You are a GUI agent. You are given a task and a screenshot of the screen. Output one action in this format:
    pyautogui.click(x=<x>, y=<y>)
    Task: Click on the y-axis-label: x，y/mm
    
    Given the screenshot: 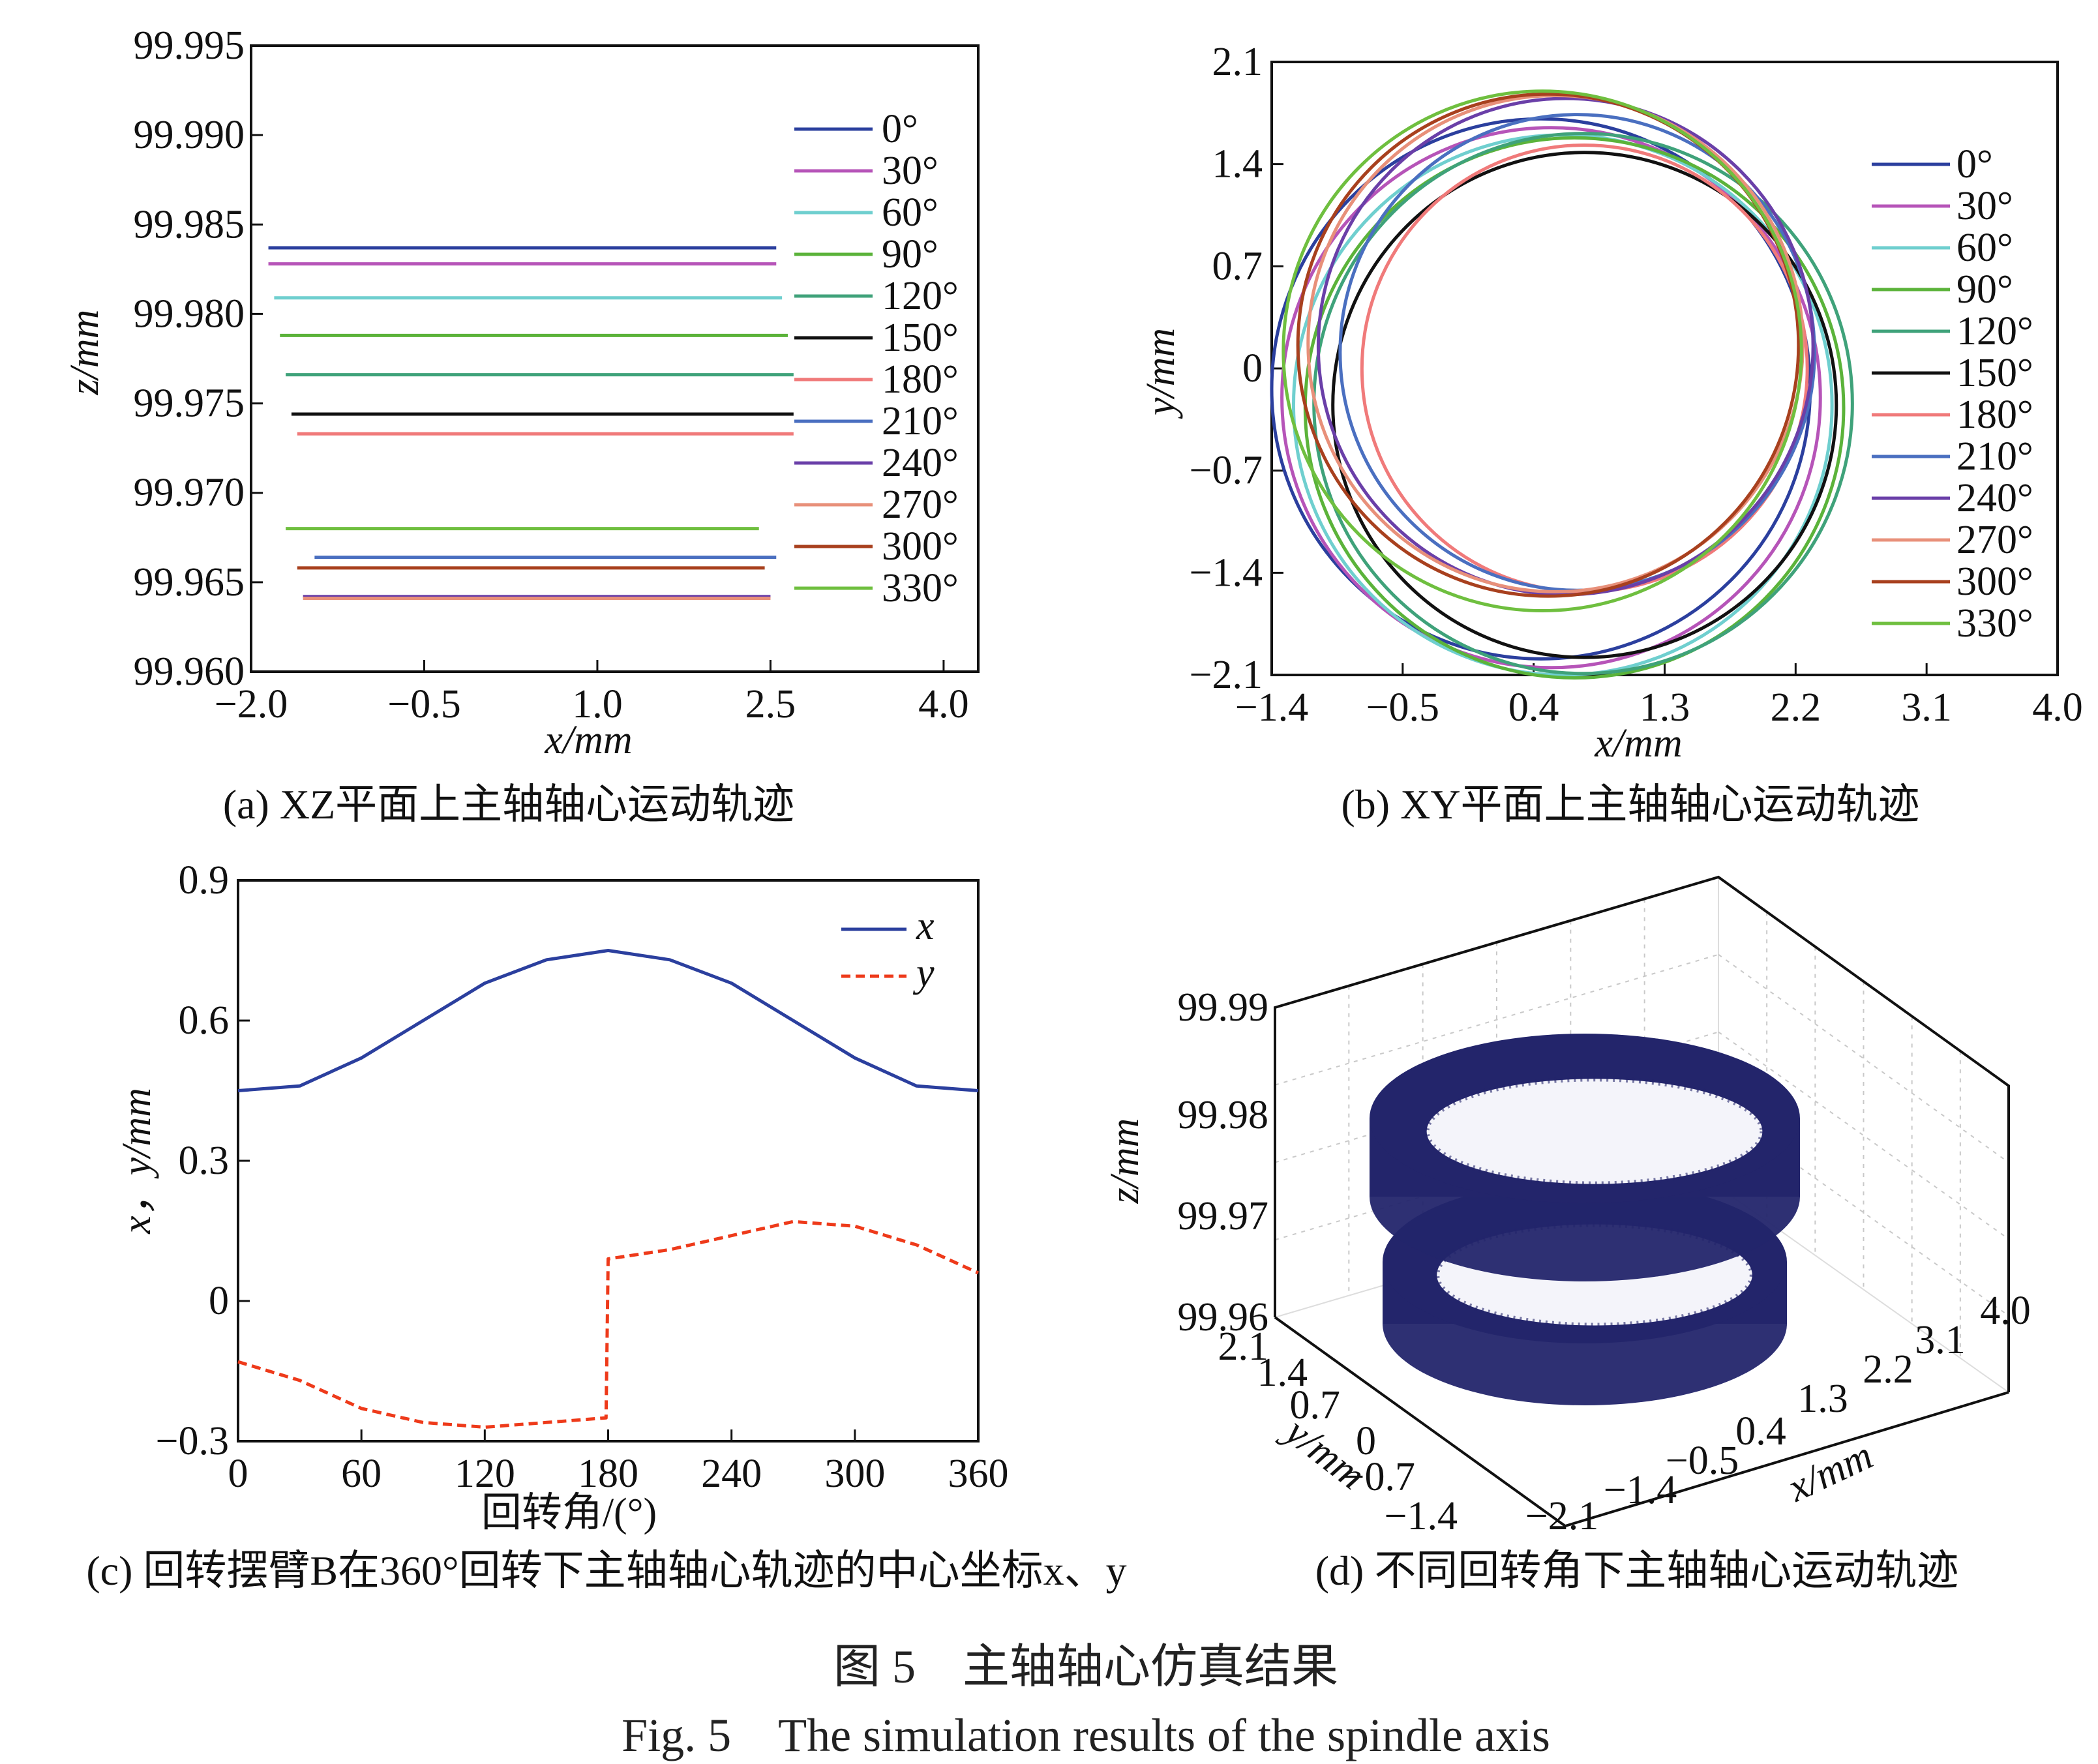 What is the action you would take?
    pyautogui.click(x=137, y=1161)
    